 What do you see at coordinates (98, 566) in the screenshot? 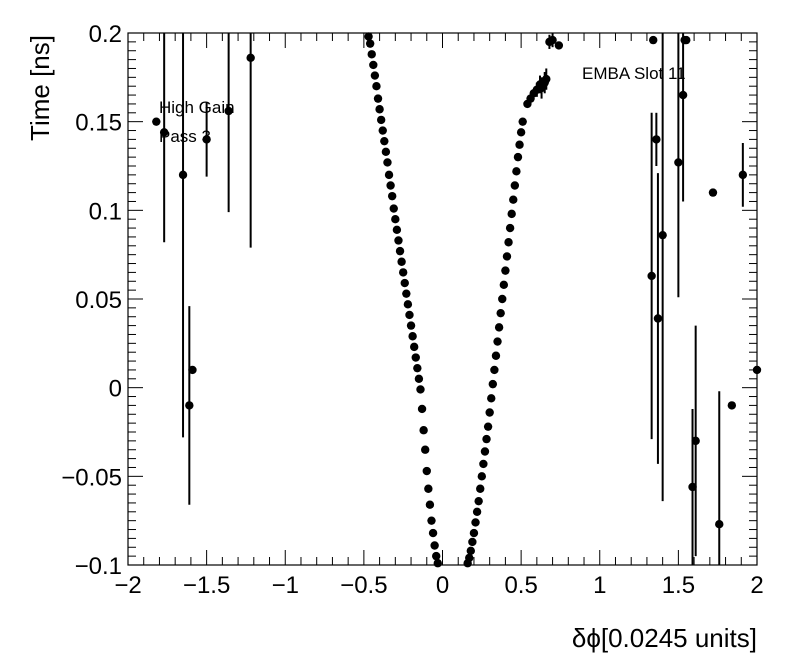
I see `y-tick-label: −0.1` at bounding box center [98, 566].